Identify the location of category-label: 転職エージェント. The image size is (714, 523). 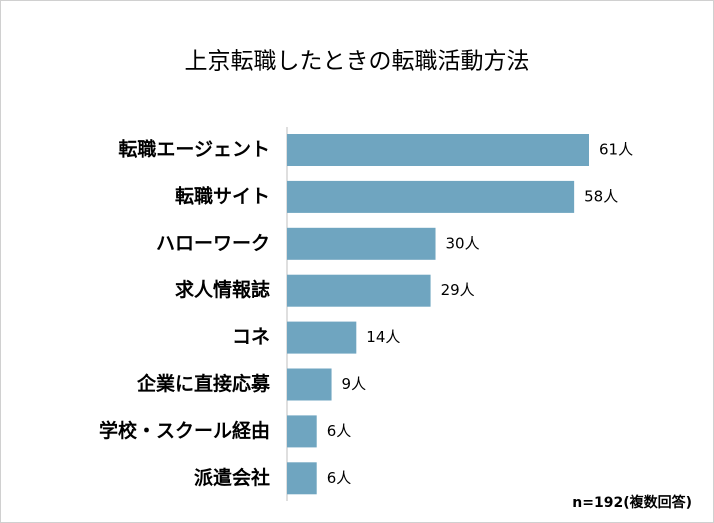
(194, 149).